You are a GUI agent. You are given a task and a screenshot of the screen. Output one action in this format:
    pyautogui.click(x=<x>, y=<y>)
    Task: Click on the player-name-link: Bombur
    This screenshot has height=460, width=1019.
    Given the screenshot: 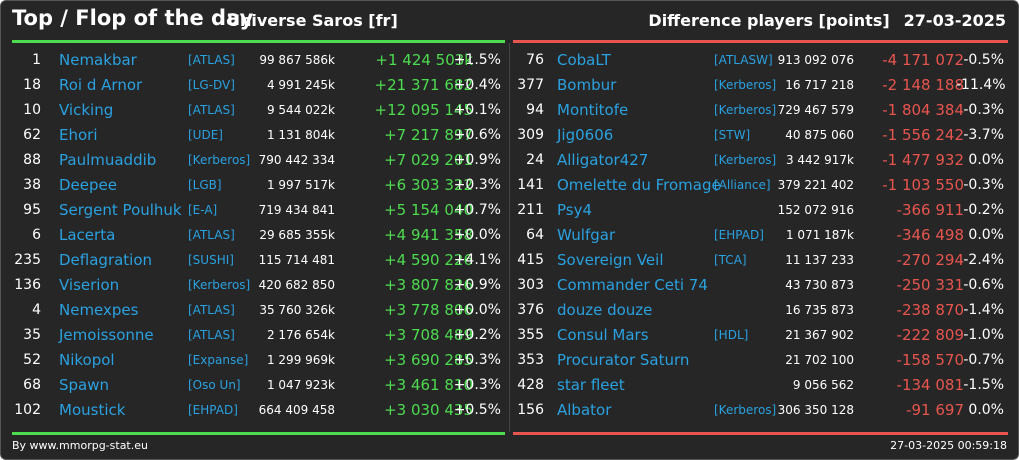 What is the action you would take?
    pyautogui.click(x=587, y=85)
    